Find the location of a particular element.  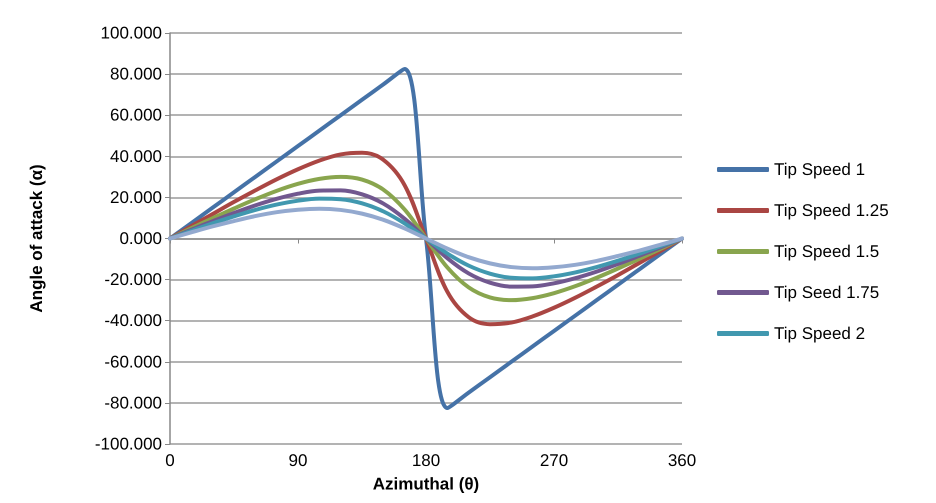

y-tick-label: 40.000 is located at coordinates (136, 156).